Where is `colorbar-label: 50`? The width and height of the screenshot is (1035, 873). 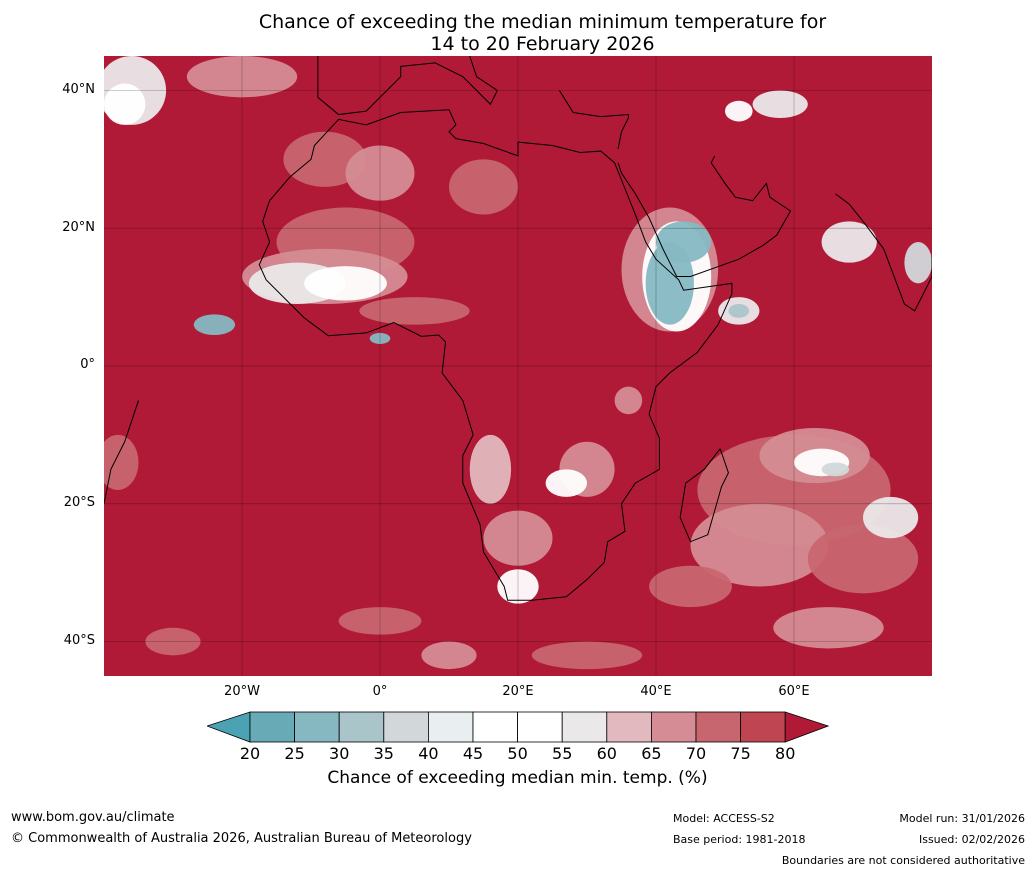
colorbar-label: 50 is located at coordinates (517, 753).